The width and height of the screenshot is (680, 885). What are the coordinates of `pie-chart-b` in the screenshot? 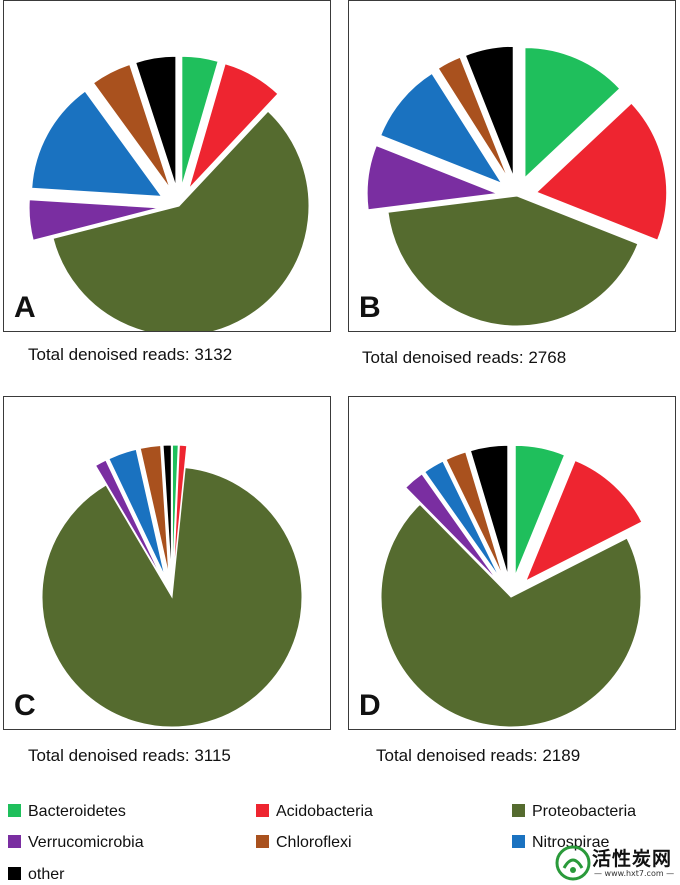 It's located at (517, 186).